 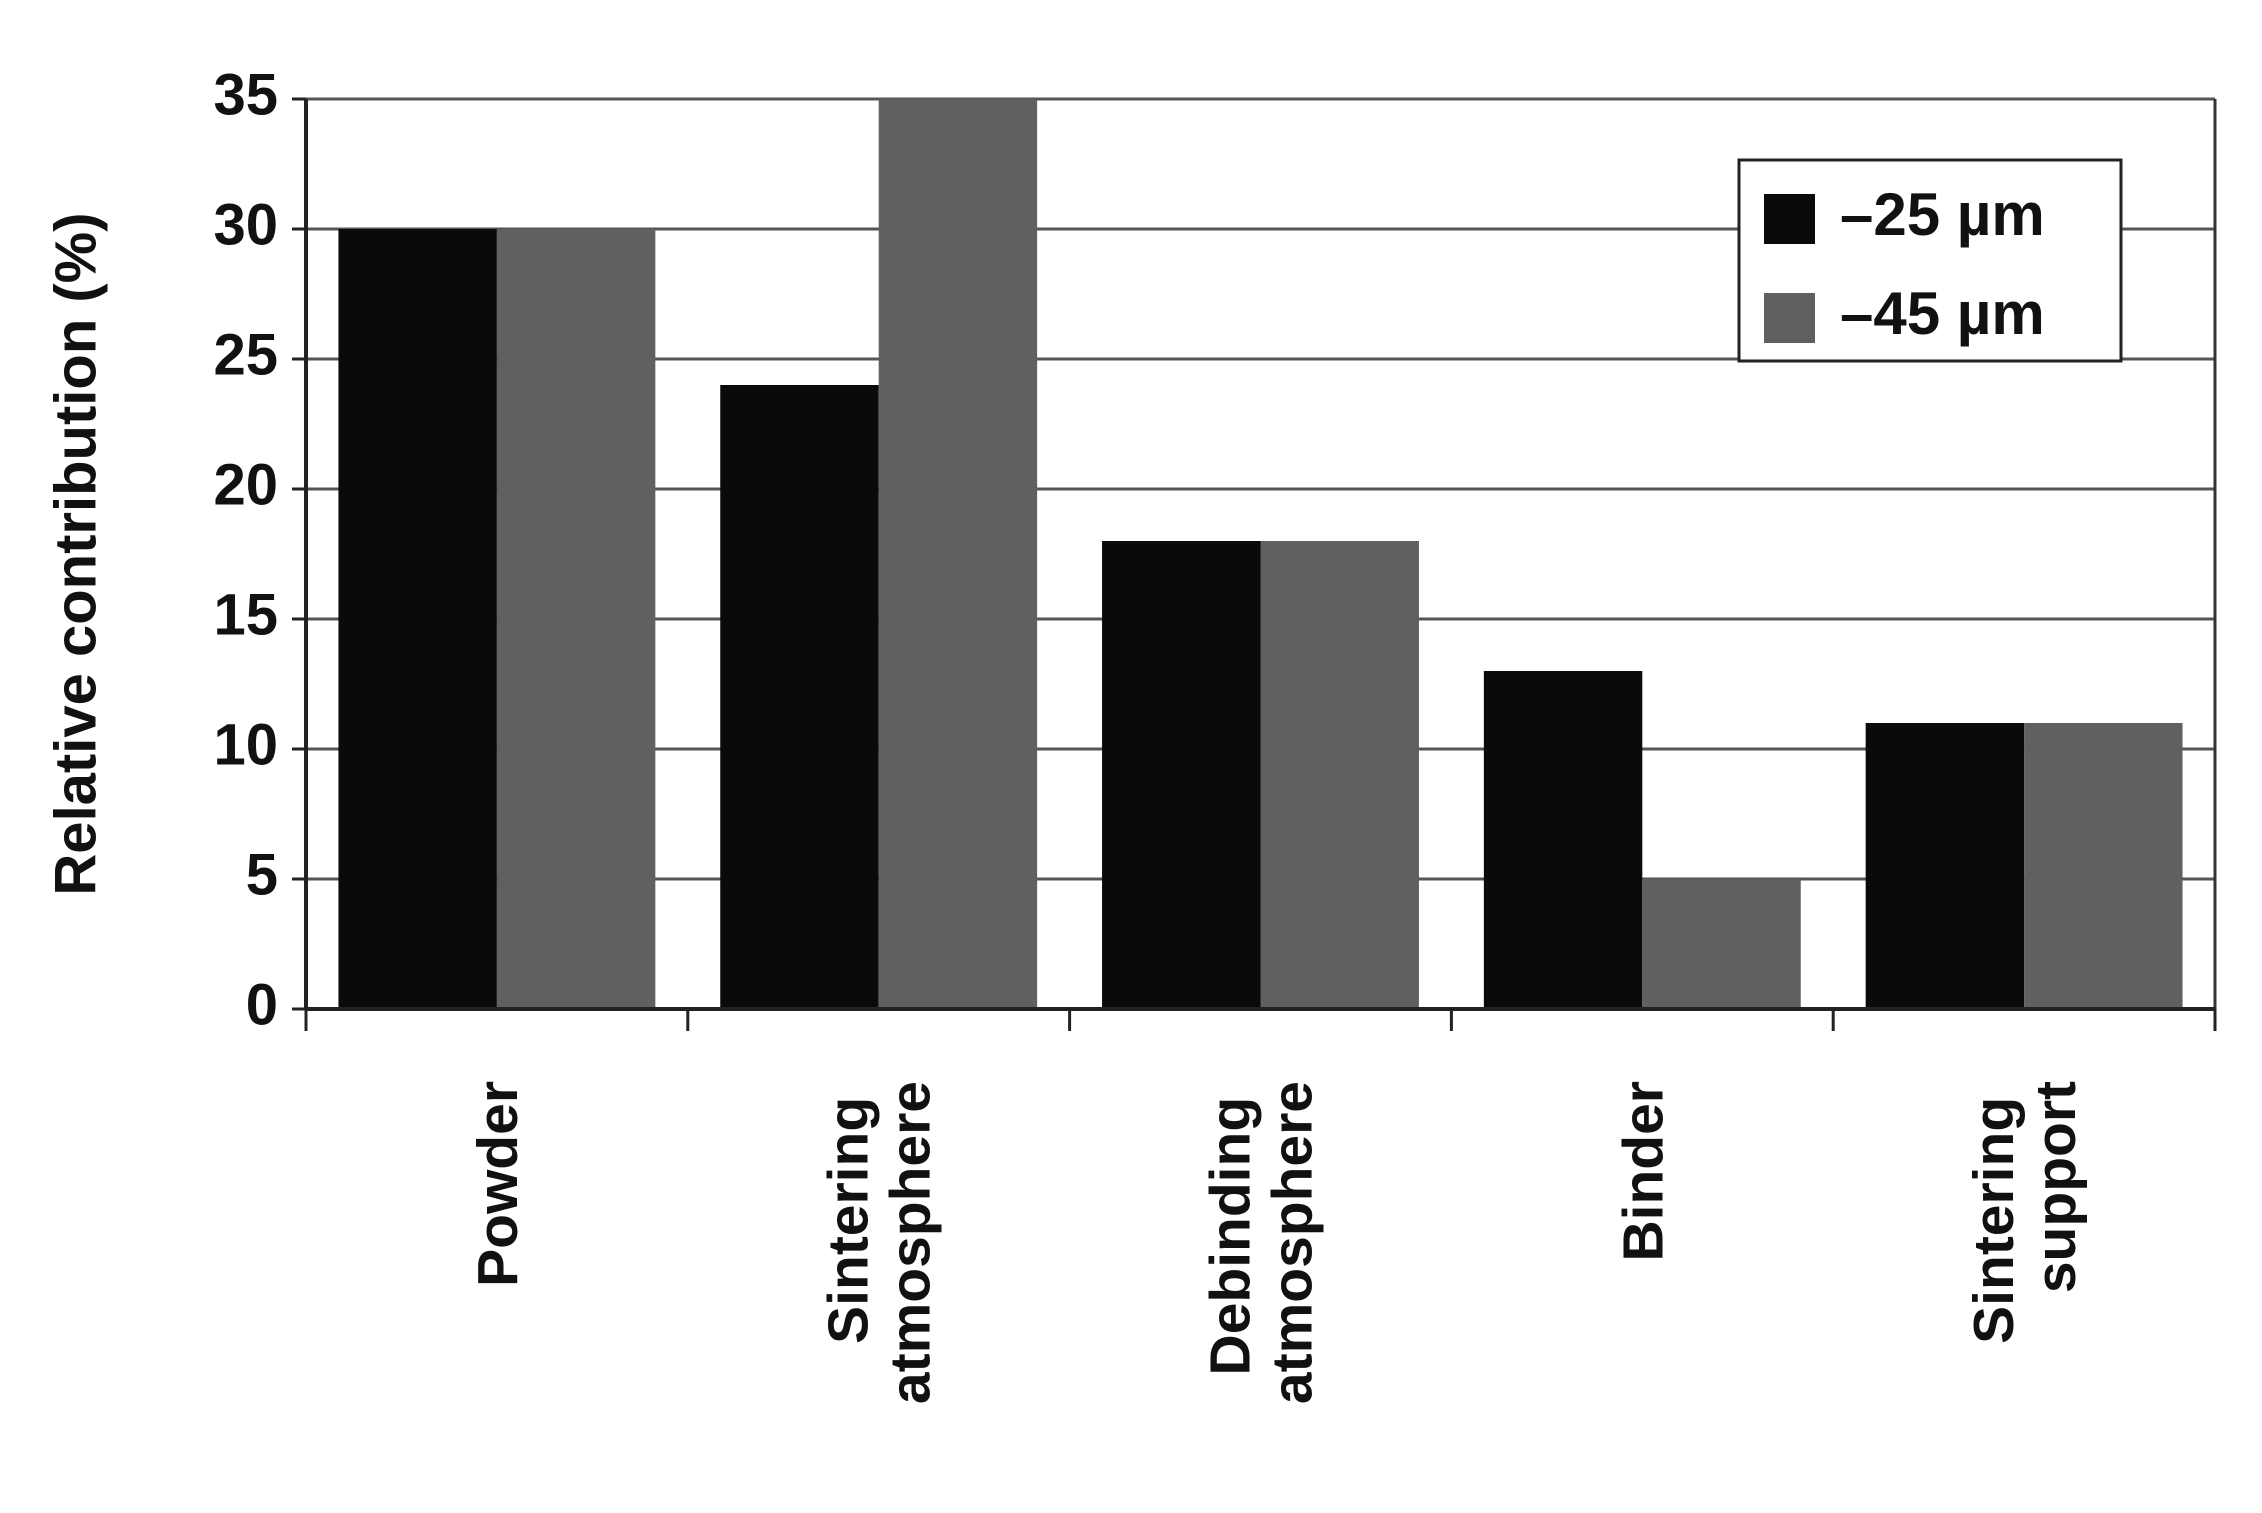 What do you see at coordinates (1262, 1242) in the screenshot?
I see `x-tick-label: Debinding atmosphere` at bounding box center [1262, 1242].